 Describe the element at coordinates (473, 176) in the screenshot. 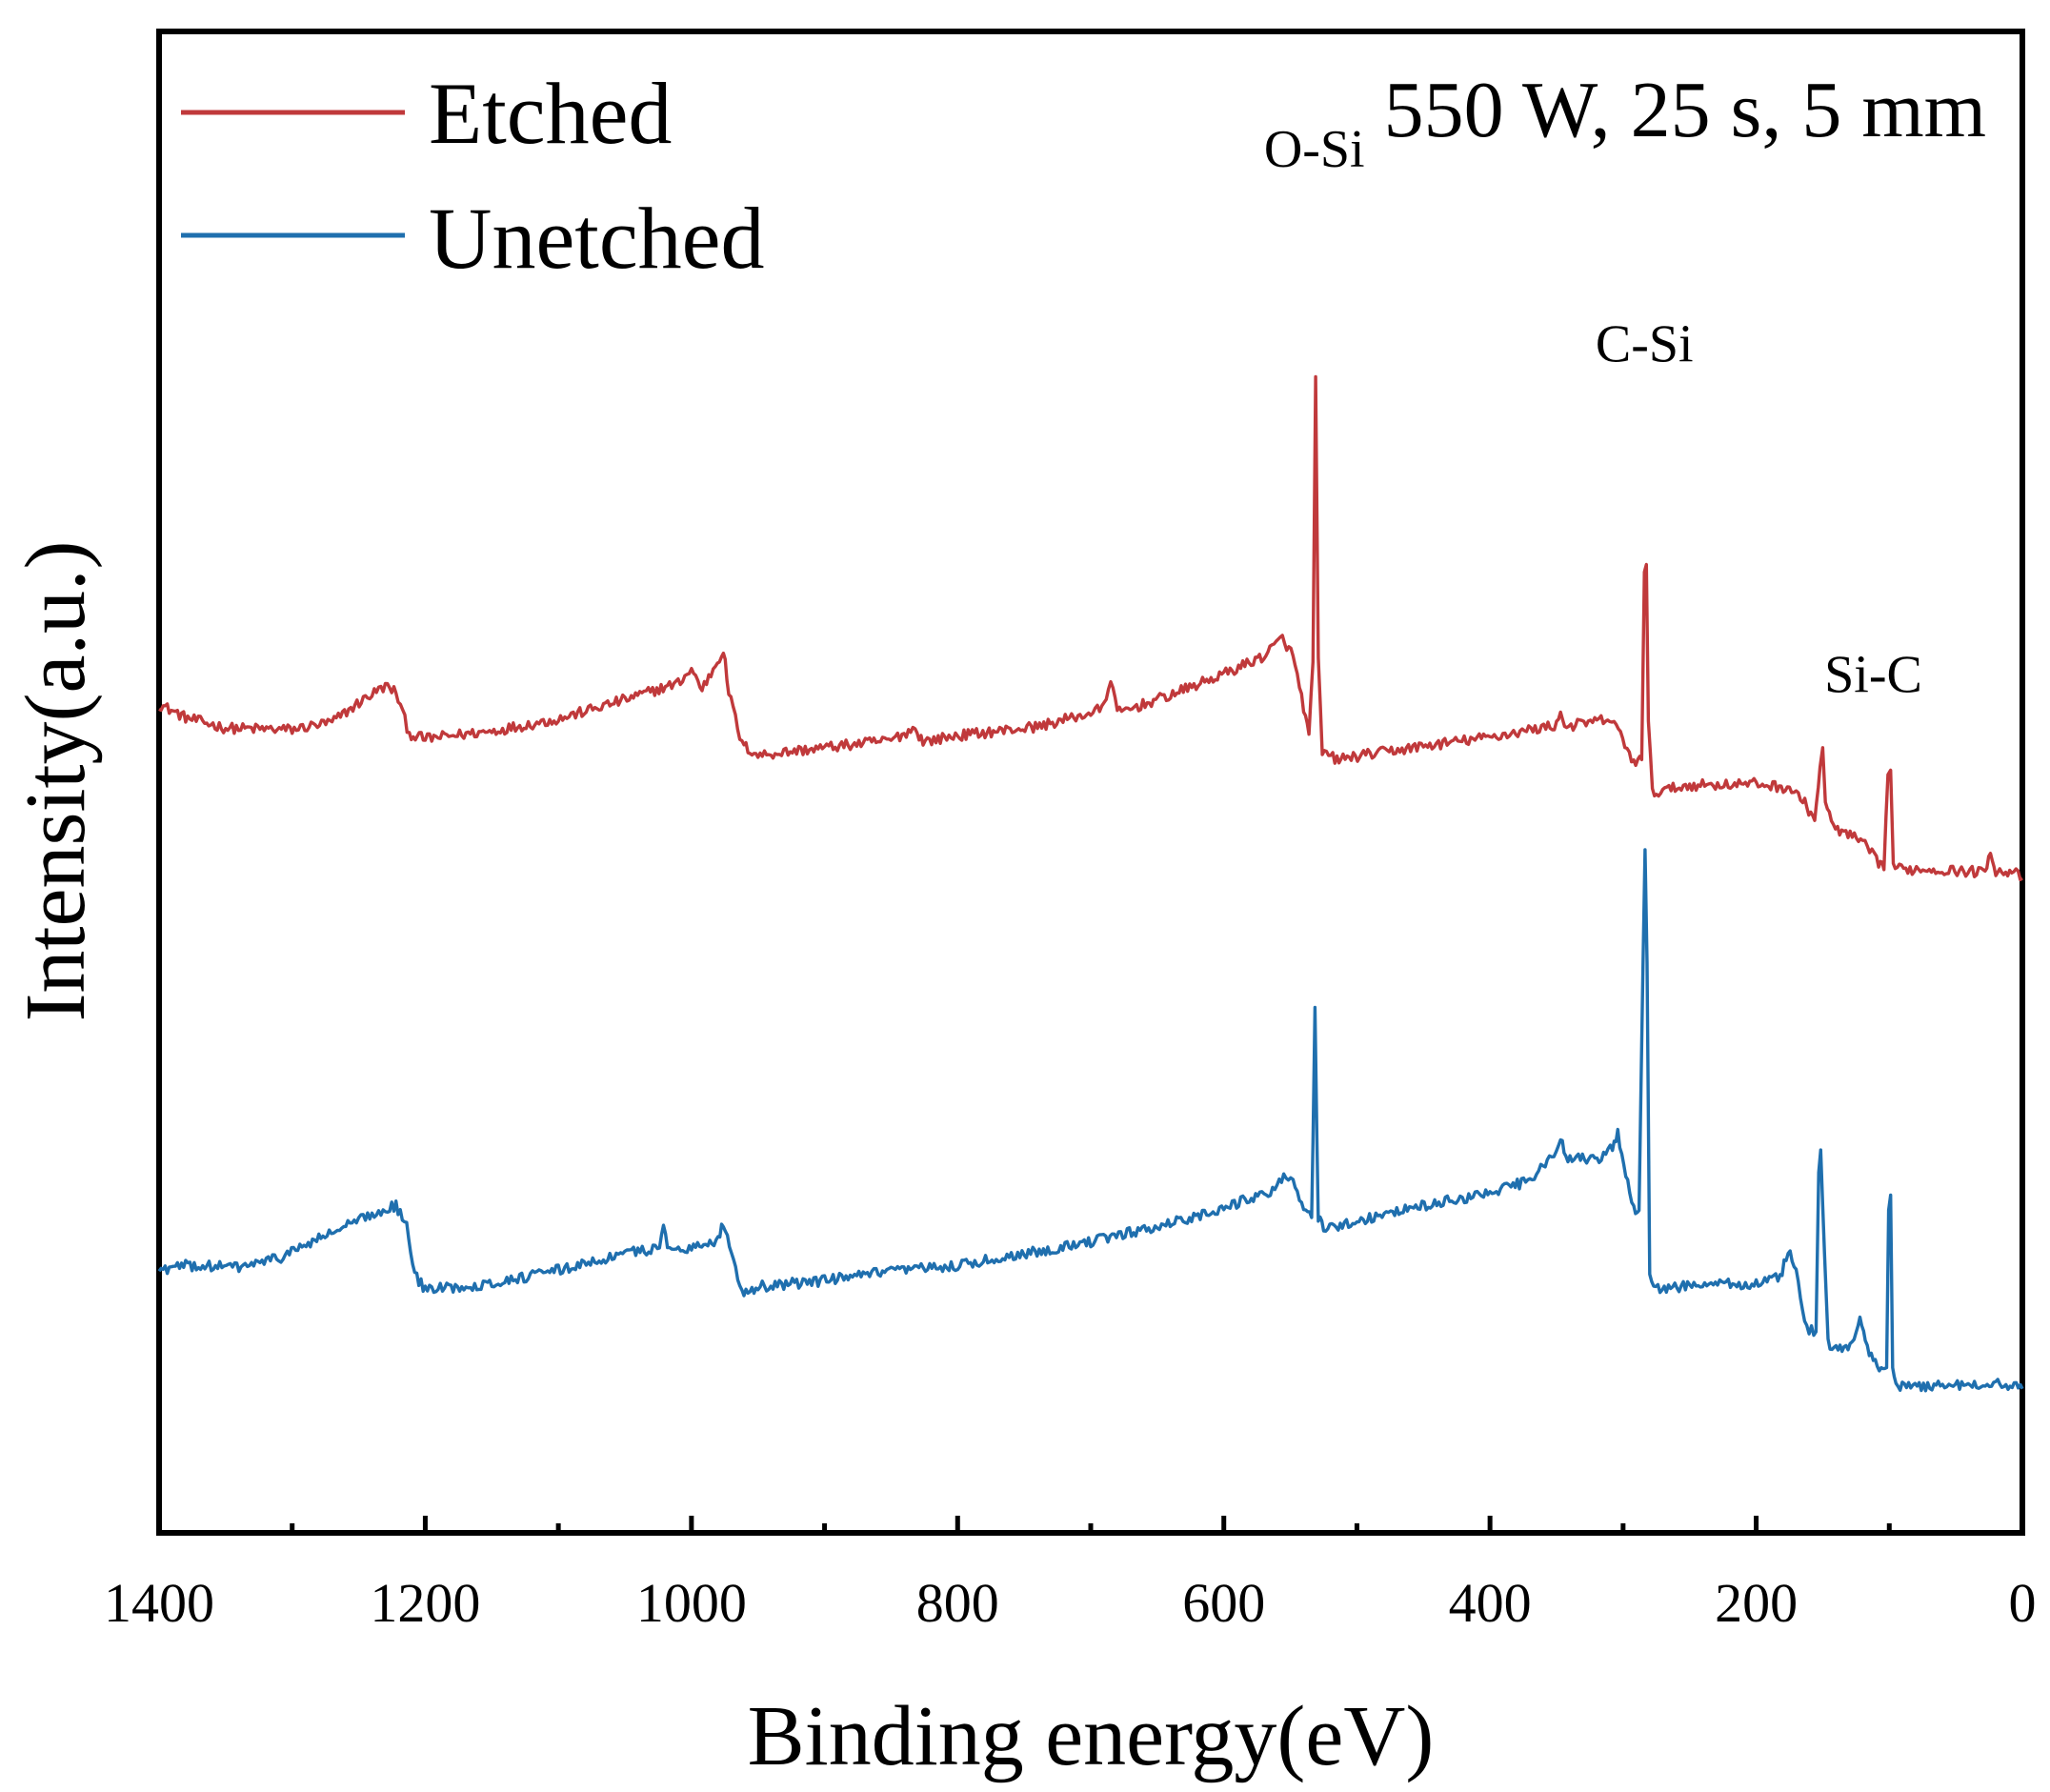

I see `legend: Etched Unetched` at that location.